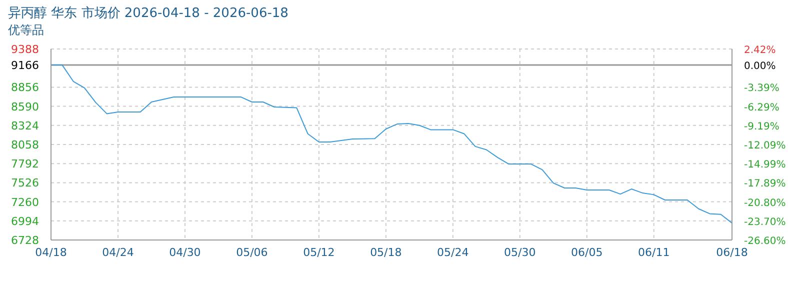  Describe the element at coordinates (25, 240) in the screenshot. I see `y-tick-label: 6728` at that location.